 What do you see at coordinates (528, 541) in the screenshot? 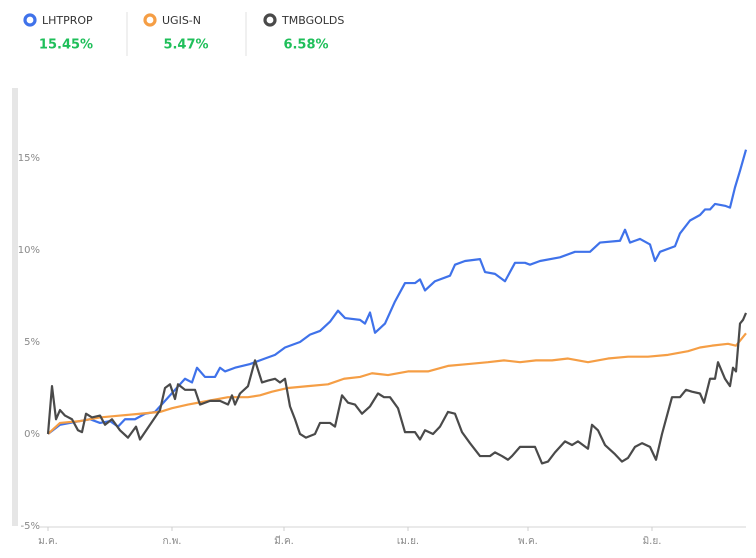
I see `x-tick-label: พ.ค.` at bounding box center [528, 541].